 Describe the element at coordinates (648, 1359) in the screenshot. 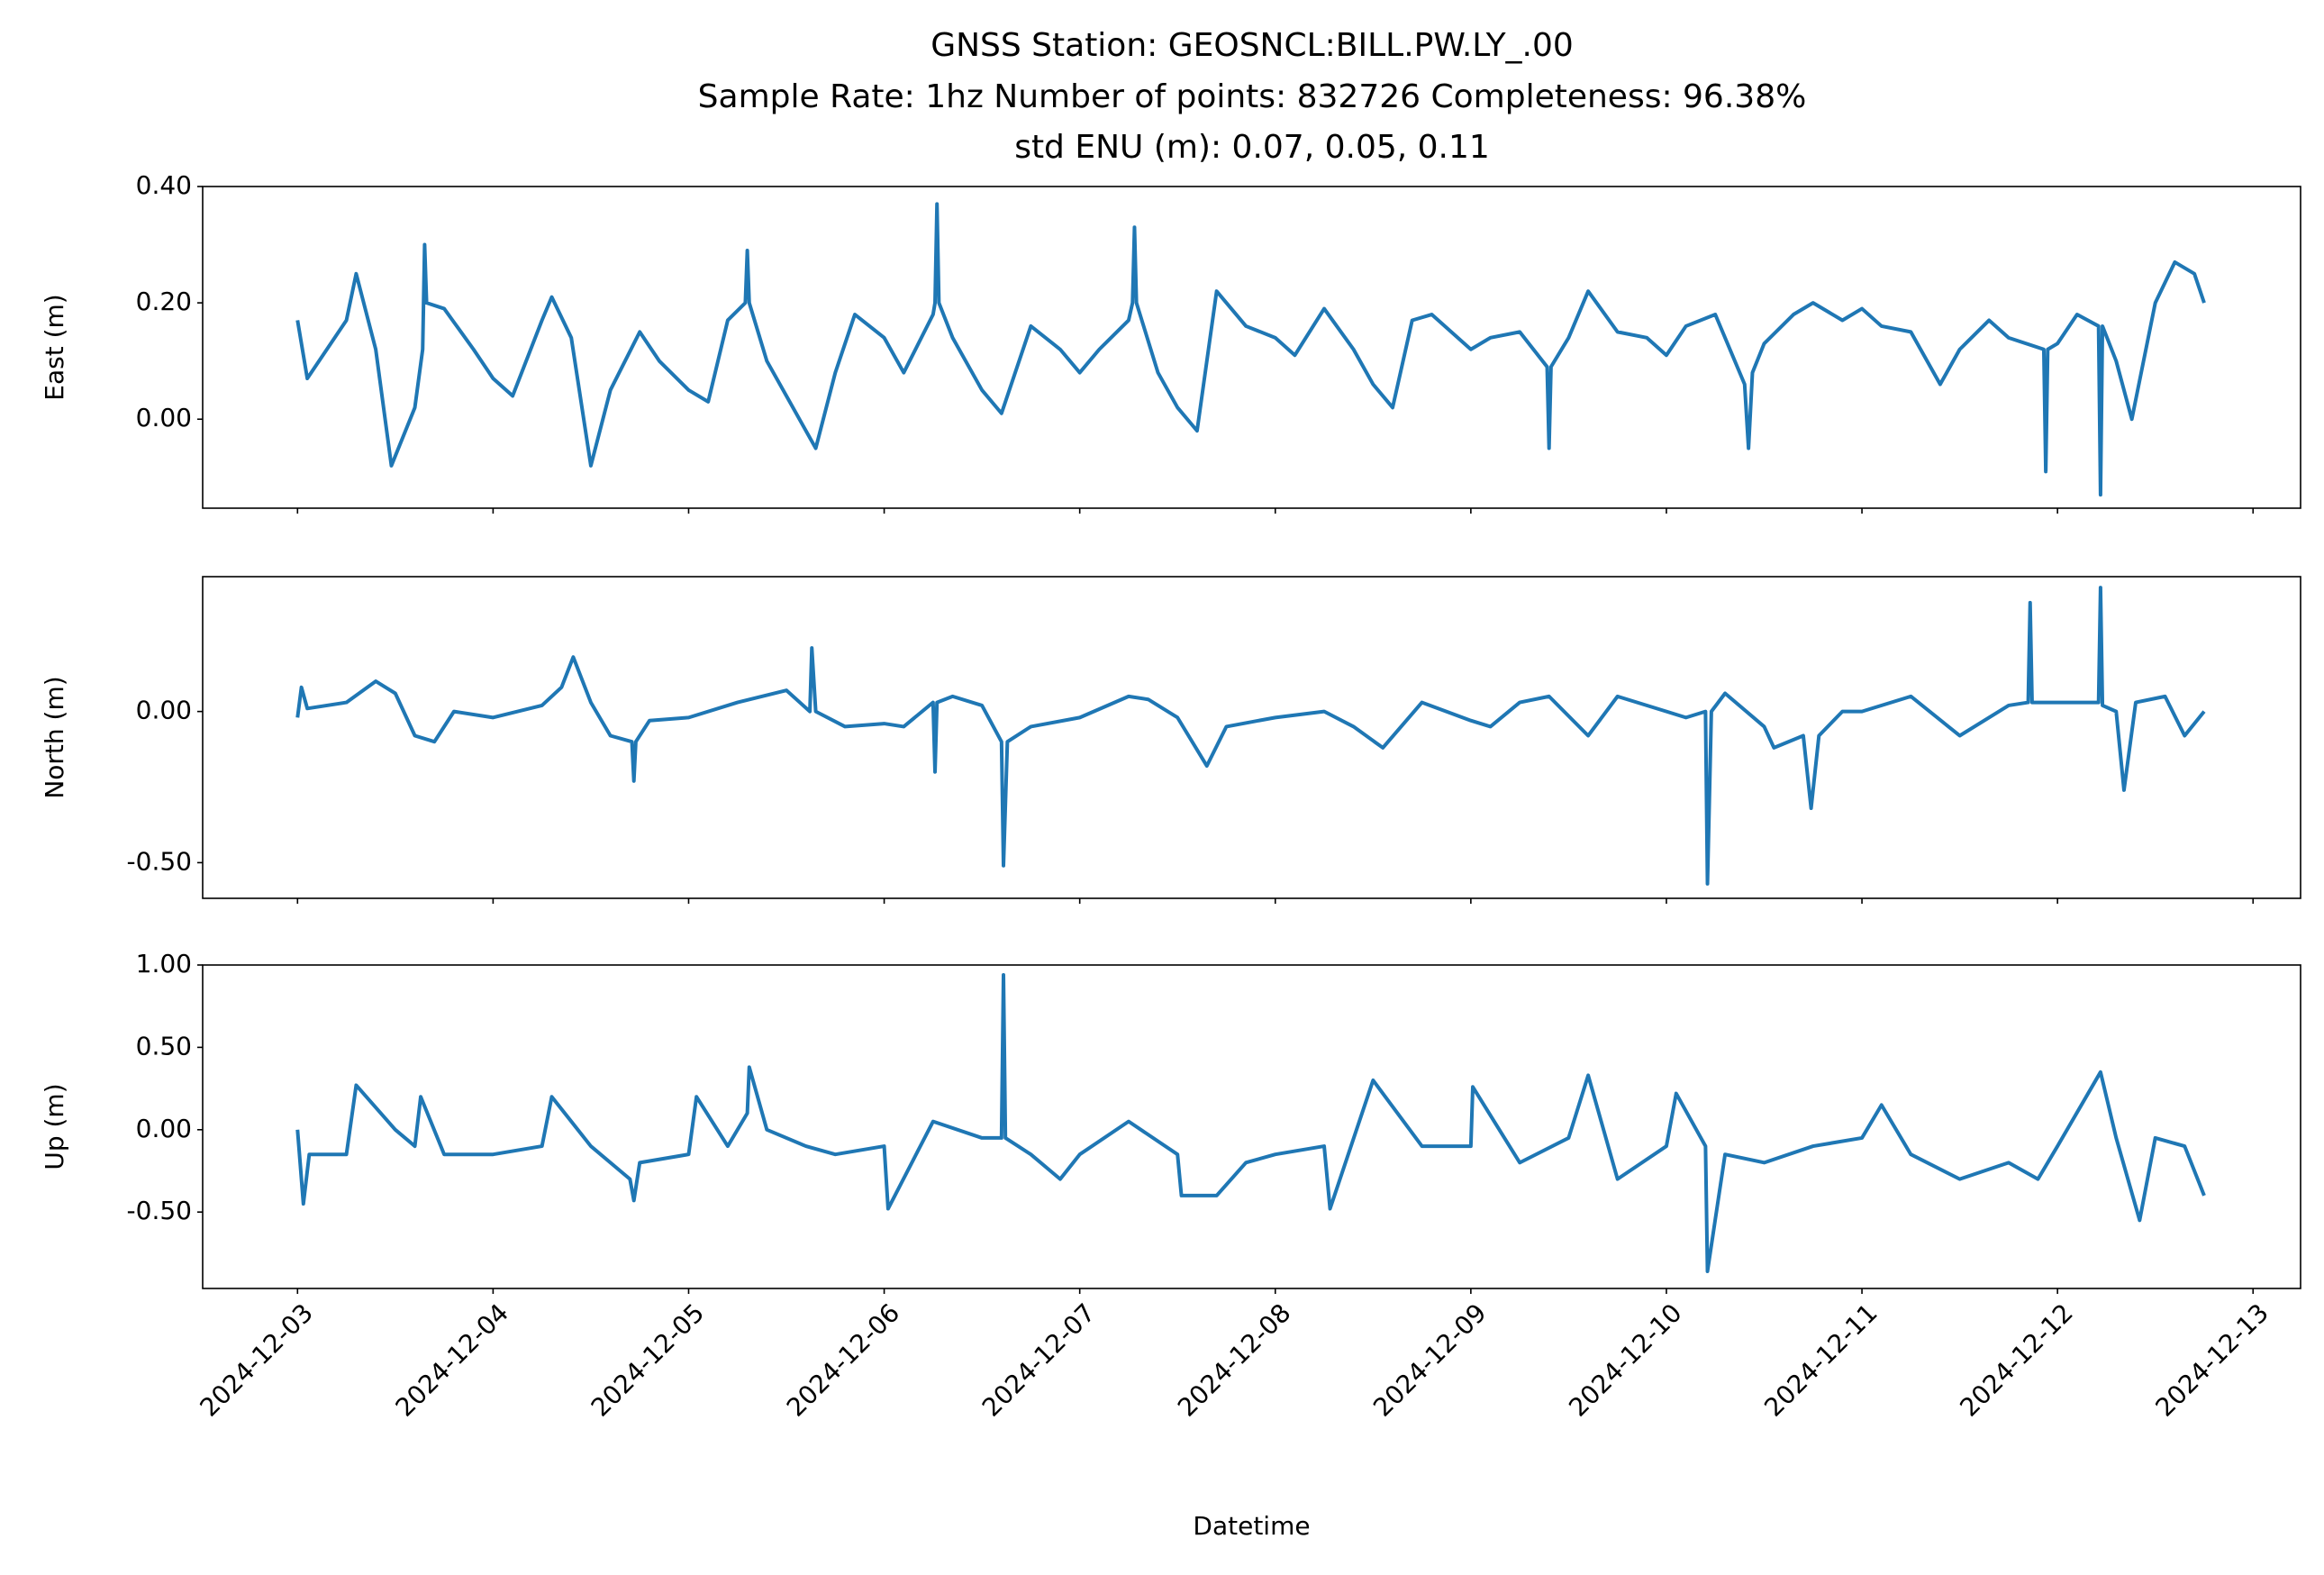

I see `x-tick-label: 2024-12-05` at that location.